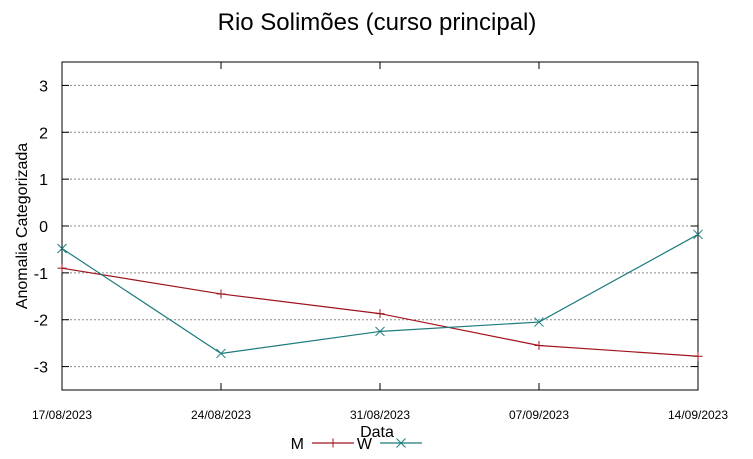 Image resolution: width=753 pixels, height=459 pixels. I want to click on x-tick-label: 17/08/2023, so click(62, 415).